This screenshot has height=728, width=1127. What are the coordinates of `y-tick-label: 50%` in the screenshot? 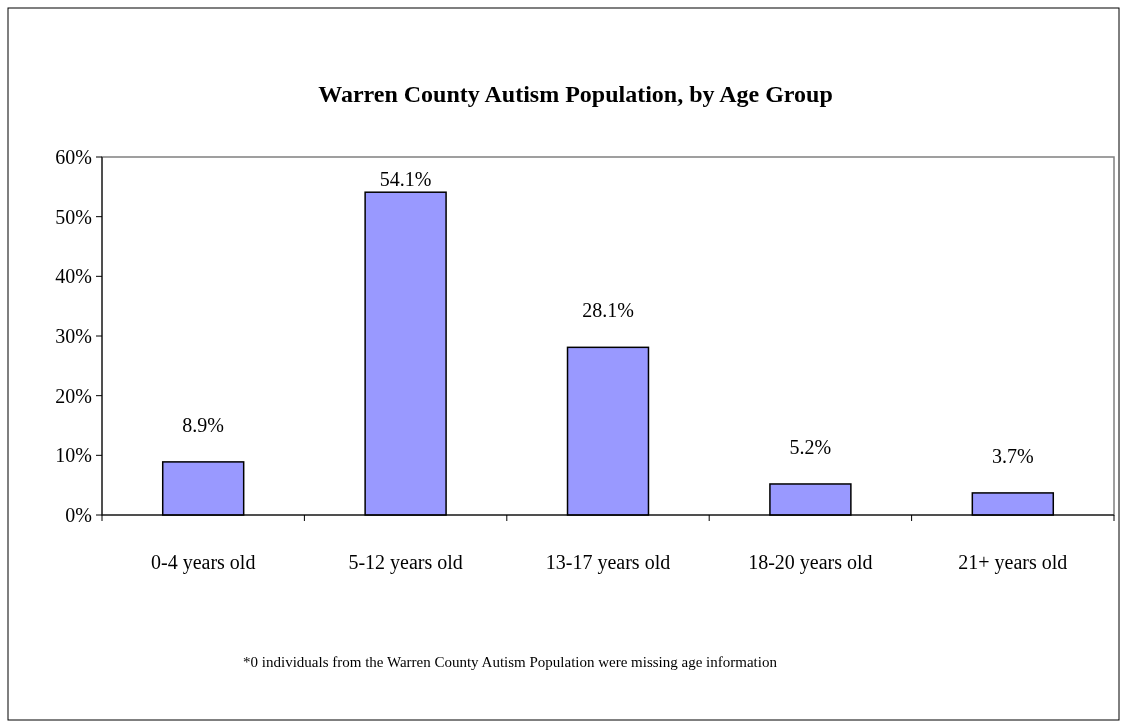 It's located at (73, 216).